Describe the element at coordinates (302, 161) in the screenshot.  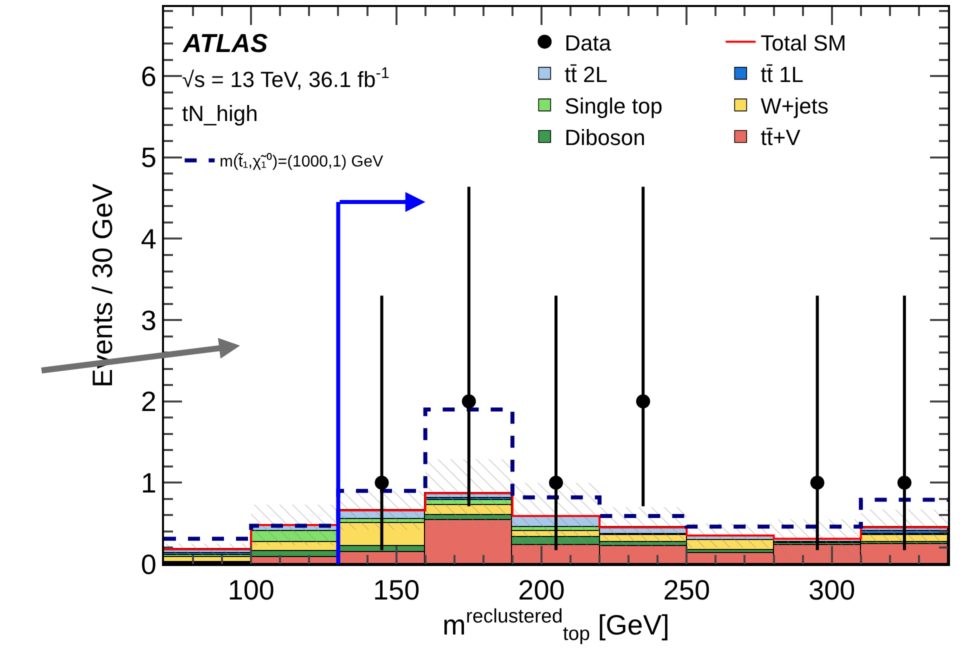
I see `legend-label: m(t̃₁,χ̃₁⁰)=(1000,1) GeV` at that location.